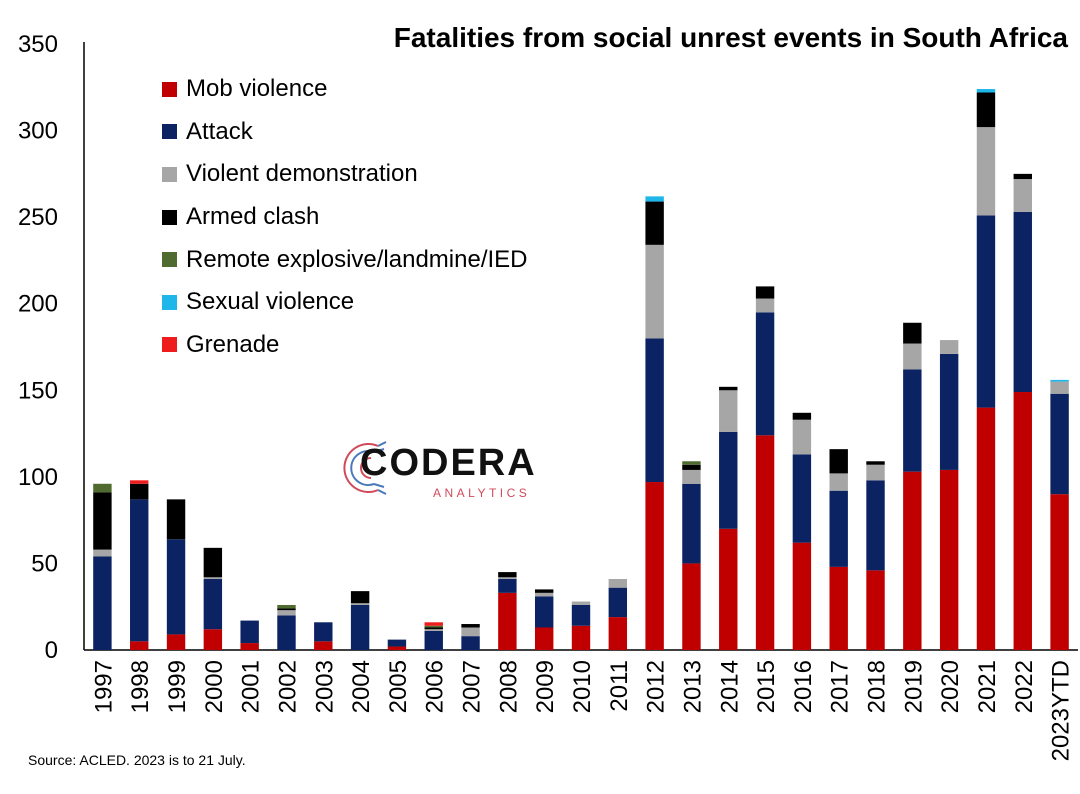 The height and width of the screenshot is (794, 1080). I want to click on x-tick-label: 2016, so click(803, 686).